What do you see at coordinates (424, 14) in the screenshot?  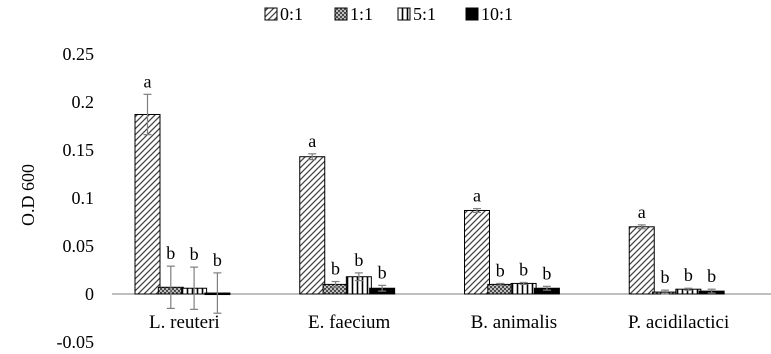 I see `legend-label: 5:1` at bounding box center [424, 14].